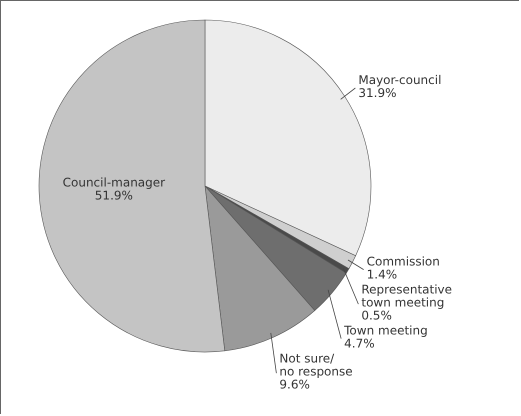 The width and height of the screenshot is (521, 416). What do you see at coordinates (359, 343) in the screenshot?
I see `data-label: 4.7%` at bounding box center [359, 343].